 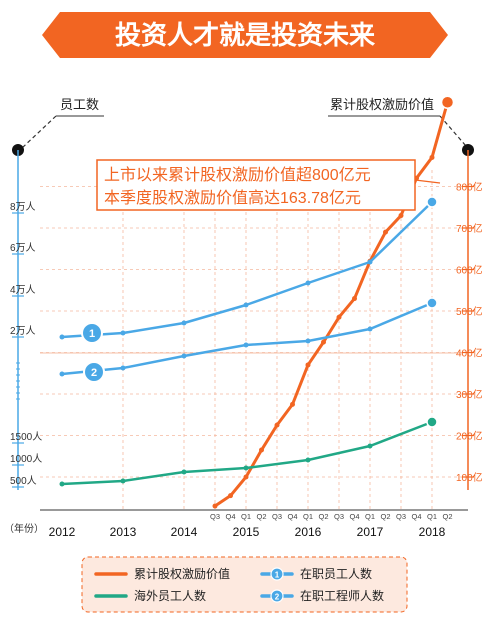 What do you see at coordinates (23, 331) in the screenshot?
I see `left-axis-tick-label: 2万人` at bounding box center [23, 331].